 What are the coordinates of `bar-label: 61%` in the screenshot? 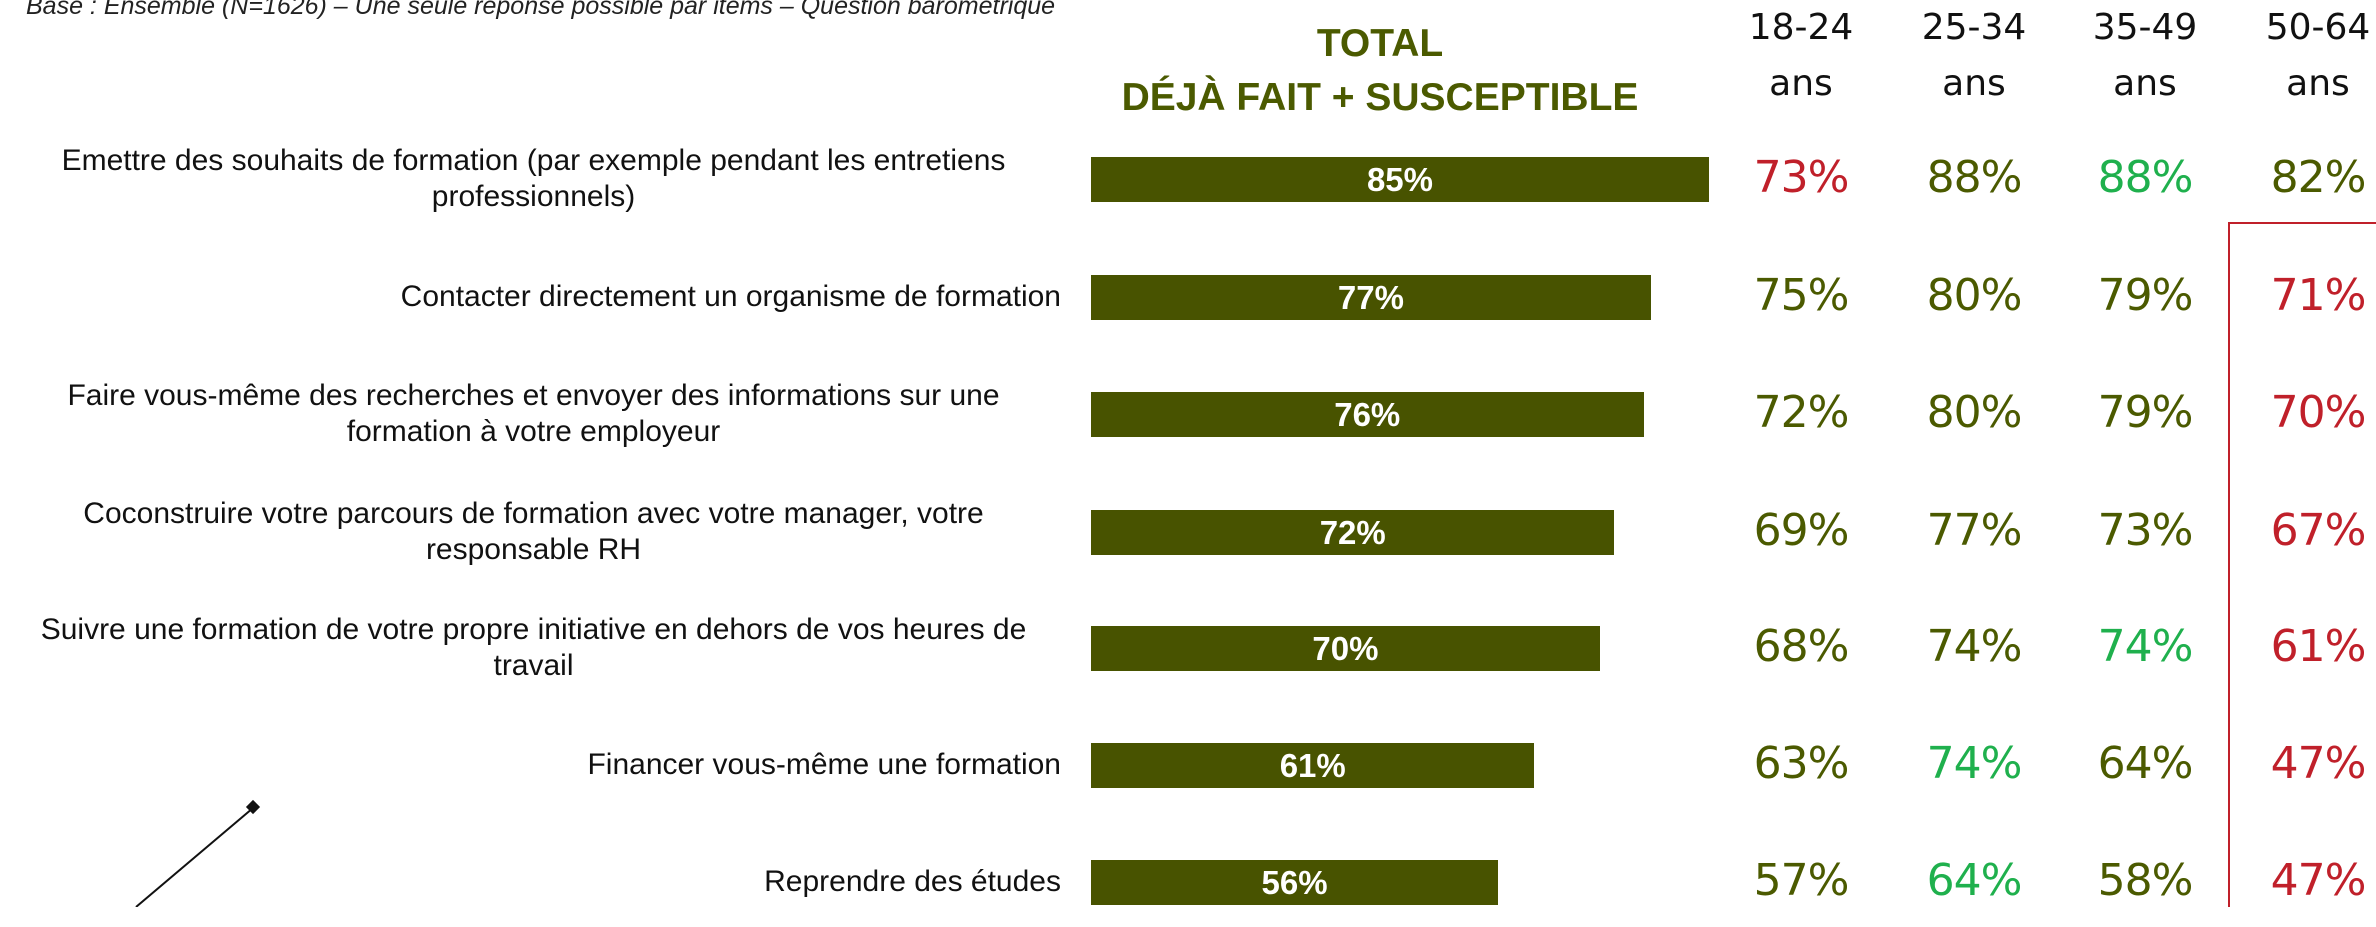 It's located at (1312, 765).